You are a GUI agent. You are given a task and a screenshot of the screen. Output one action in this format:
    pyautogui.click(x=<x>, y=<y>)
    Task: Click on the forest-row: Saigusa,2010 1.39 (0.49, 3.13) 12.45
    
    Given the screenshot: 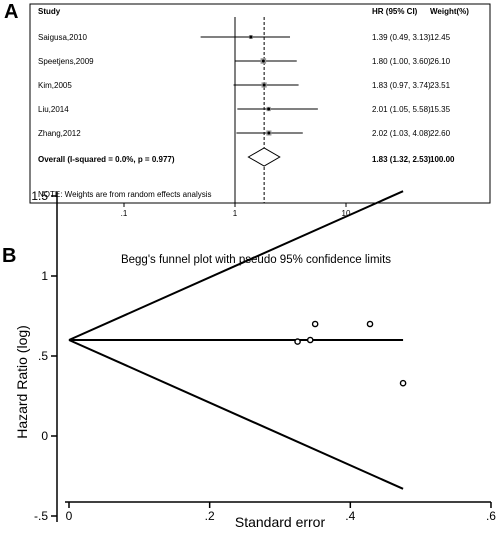 What is the action you would take?
    pyautogui.click(x=244, y=37)
    